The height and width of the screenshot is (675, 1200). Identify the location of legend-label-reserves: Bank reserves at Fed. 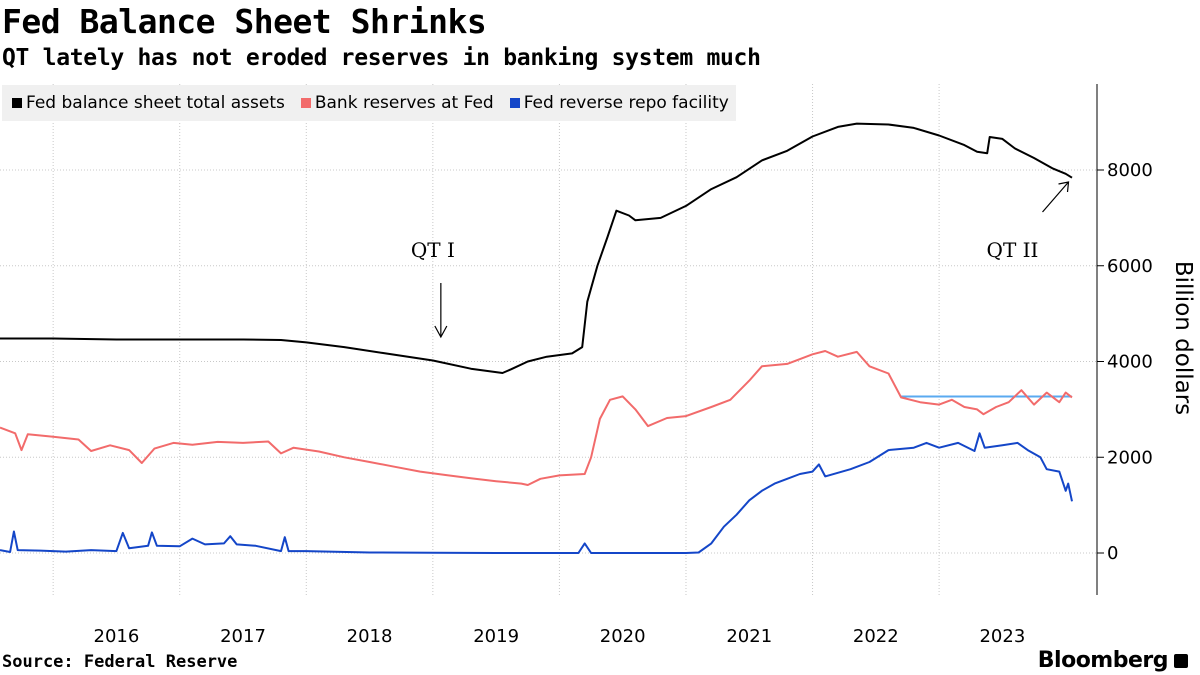
(404, 103).